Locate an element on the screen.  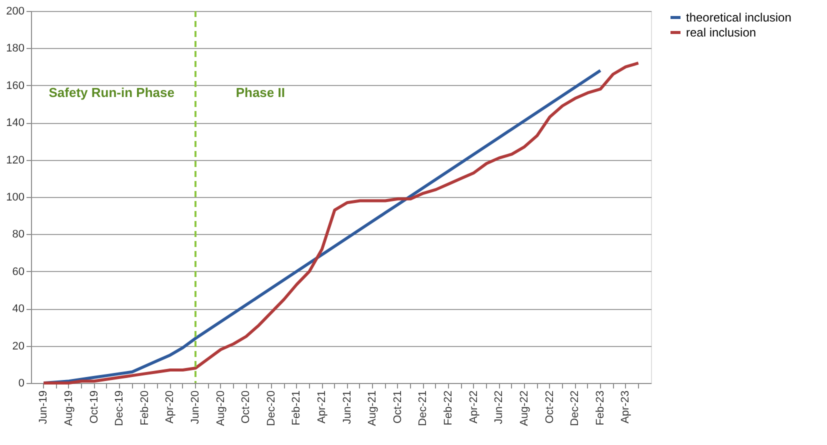
y-tick-label: 200 is located at coordinates (15, 12).